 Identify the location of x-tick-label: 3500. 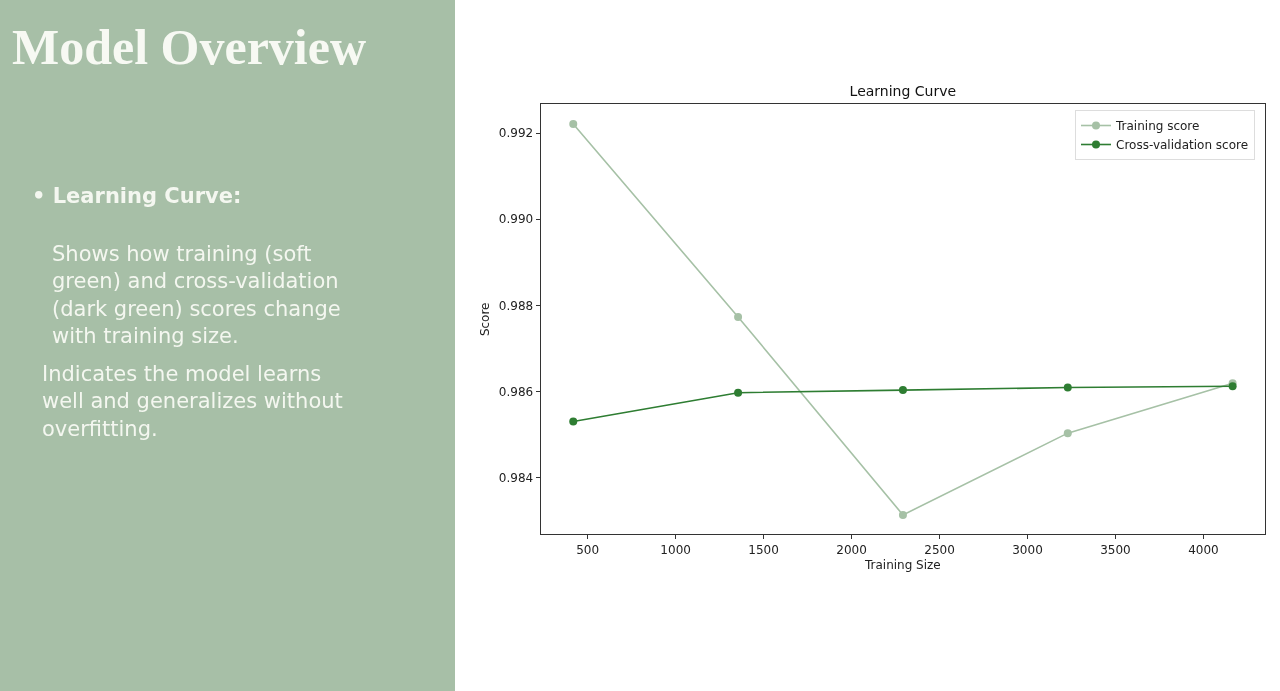
(1115, 549).